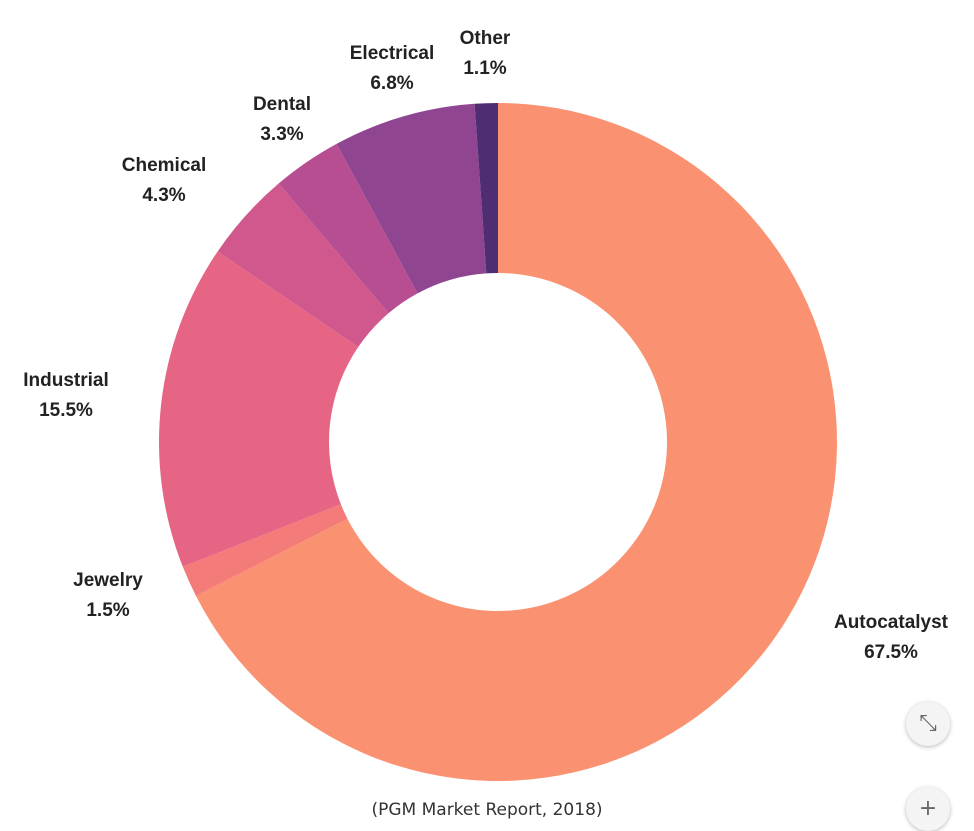 This screenshot has height=831, width=974. I want to click on slice-label-jewelry: Jewelry, so click(108, 580).